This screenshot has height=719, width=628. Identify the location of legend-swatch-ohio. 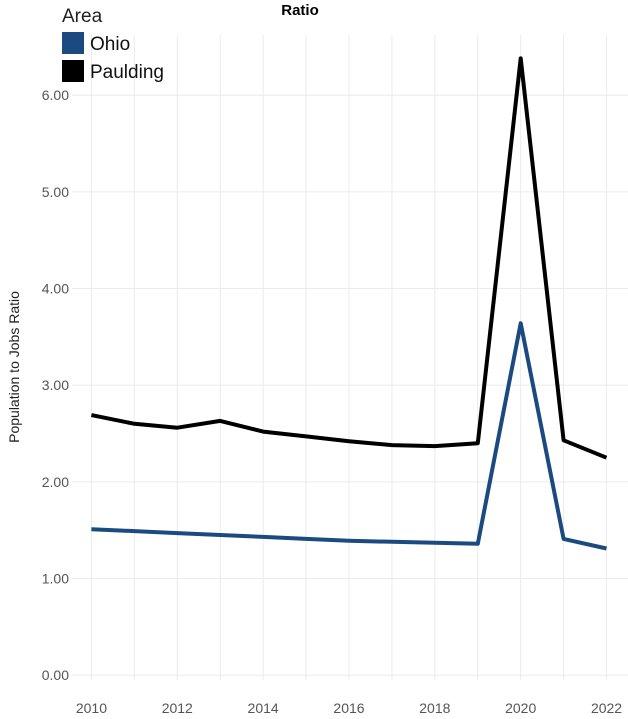
(73, 43).